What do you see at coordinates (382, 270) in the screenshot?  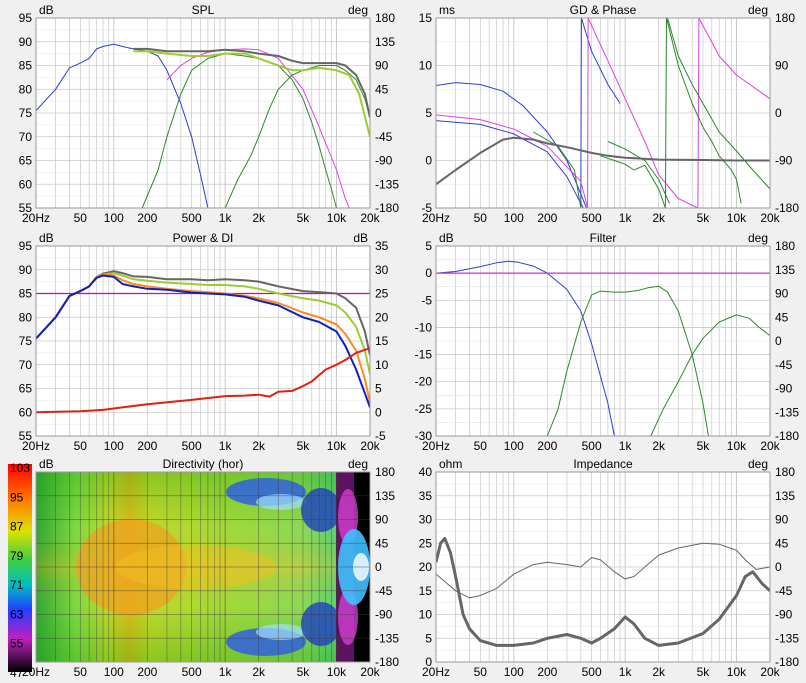 I see `y2-tick-label: 30` at bounding box center [382, 270].